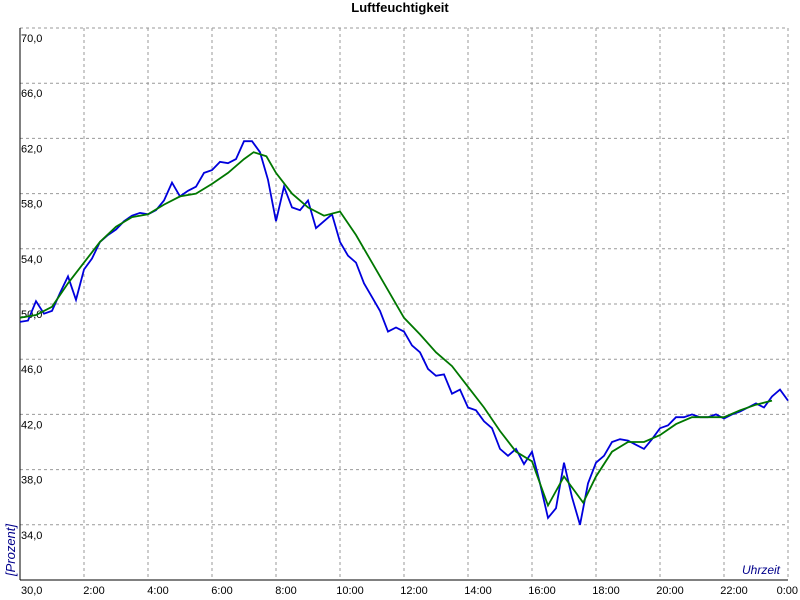  What do you see at coordinates (31, 149) in the screenshot?
I see `y-tick-label: 62,0` at bounding box center [31, 149].